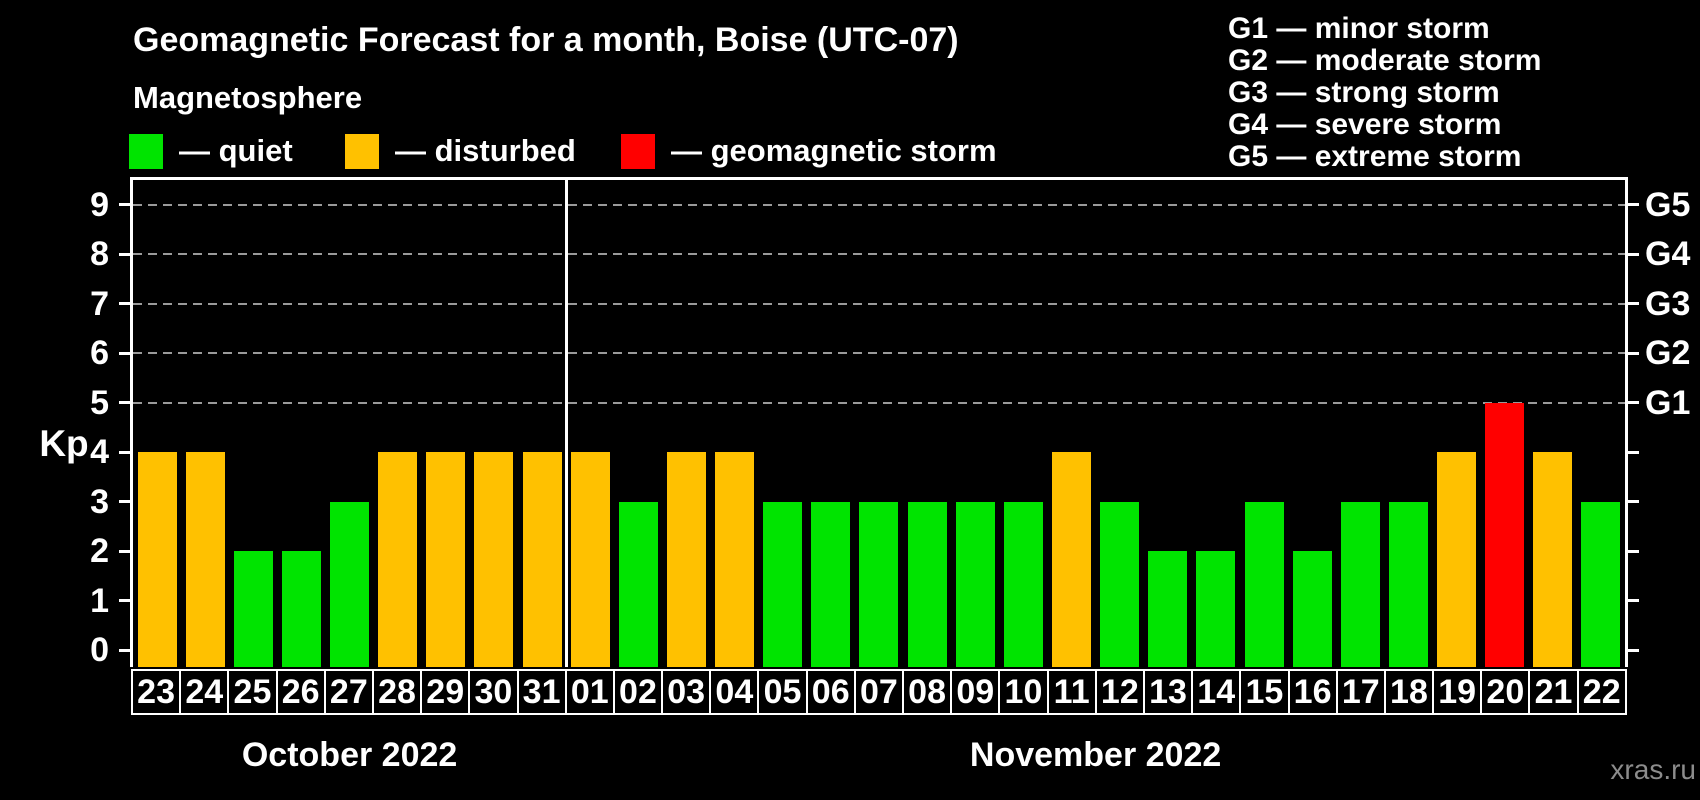 Image resolution: width=1700 pixels, height=800 pixels. Describe the element at coordinates (1458, 692) in the screenshot. I see `day-label-19: 19` at that location.